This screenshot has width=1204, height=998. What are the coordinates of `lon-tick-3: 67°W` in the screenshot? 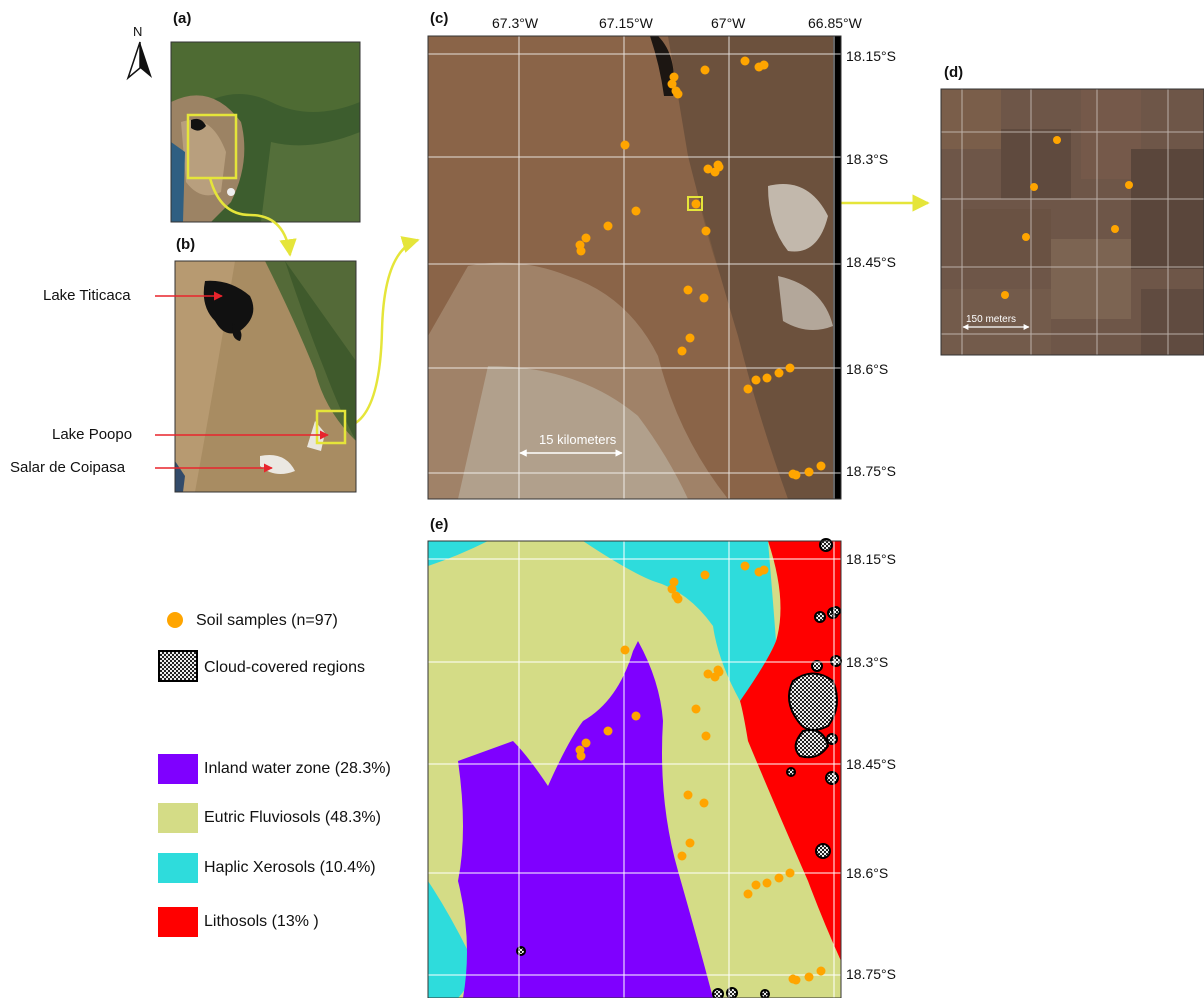 It's located at (728, 23).